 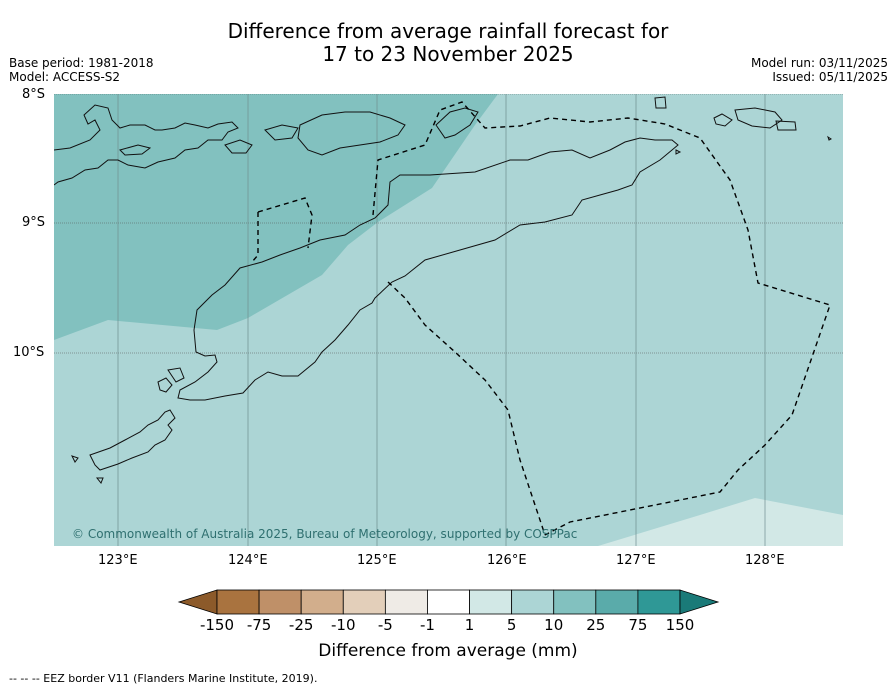 I want to click on lat-label-9s: 9°S, so click(x=34, y=222).